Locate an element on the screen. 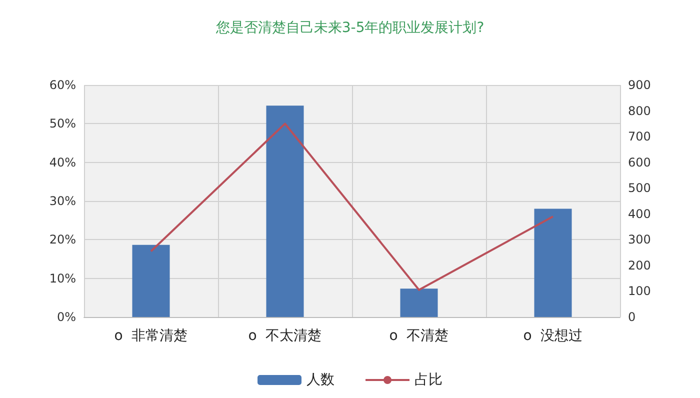 The image size is (700, 398). y-tick-label: 60% is located at coordinates (62, 85).